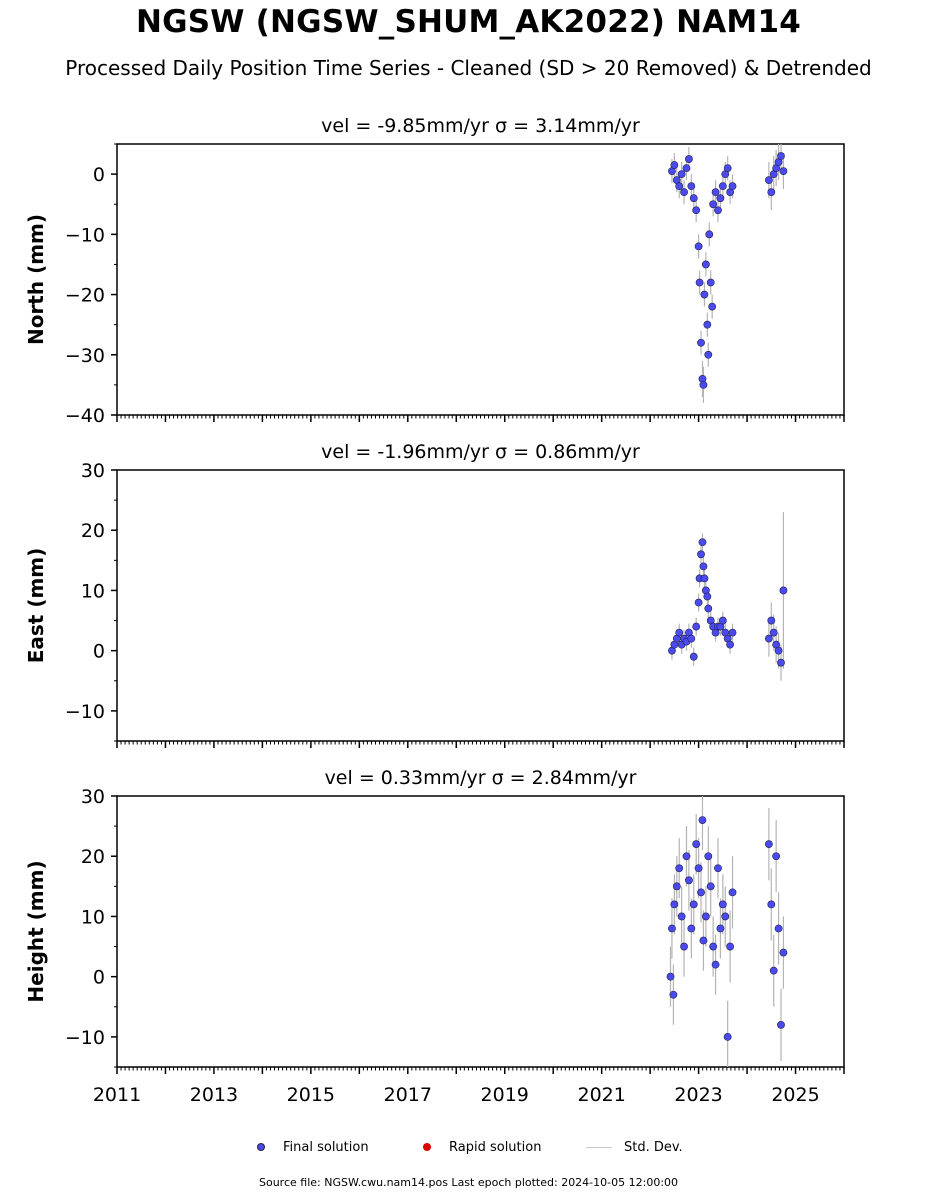 The width and height of the screenshot is (937, 1200). I want to click on panel-title: vel = 0.33mm/yr σ = 2.84mm/yr, so click(481, 778).